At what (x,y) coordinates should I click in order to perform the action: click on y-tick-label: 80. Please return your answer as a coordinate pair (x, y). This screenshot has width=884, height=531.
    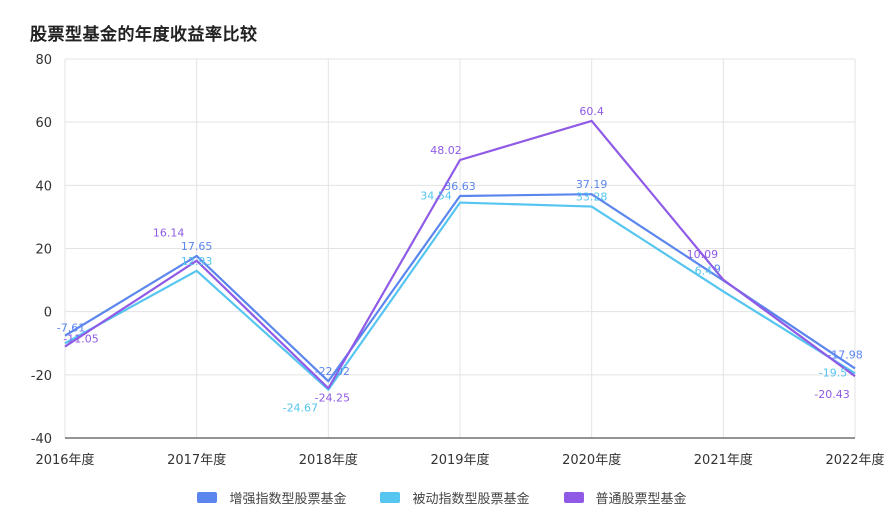
    Looking at the image, I should click on (43, 60).